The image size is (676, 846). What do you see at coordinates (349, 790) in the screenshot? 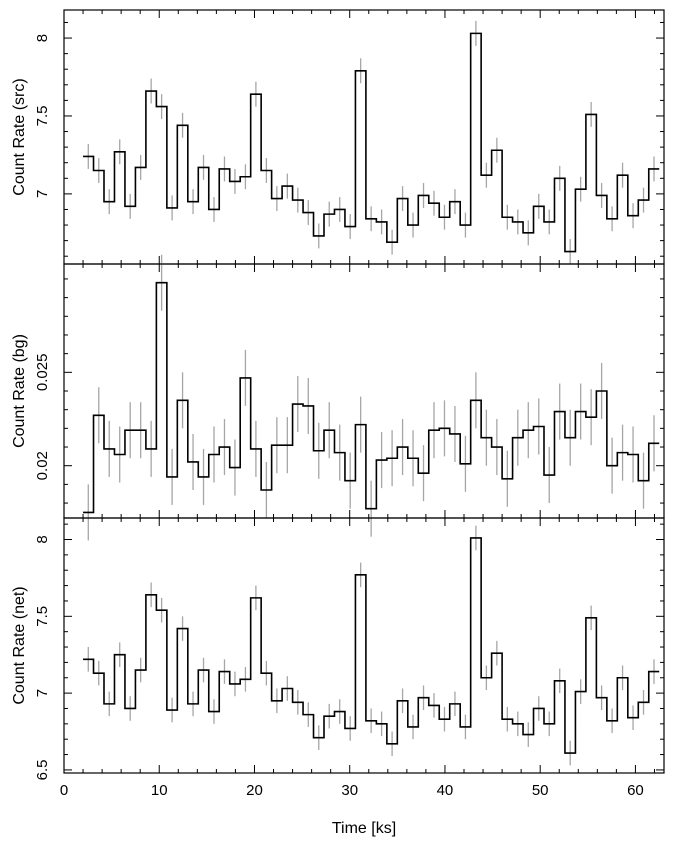
I see `x-tick-label: 30` at bounding box center [349, 790].